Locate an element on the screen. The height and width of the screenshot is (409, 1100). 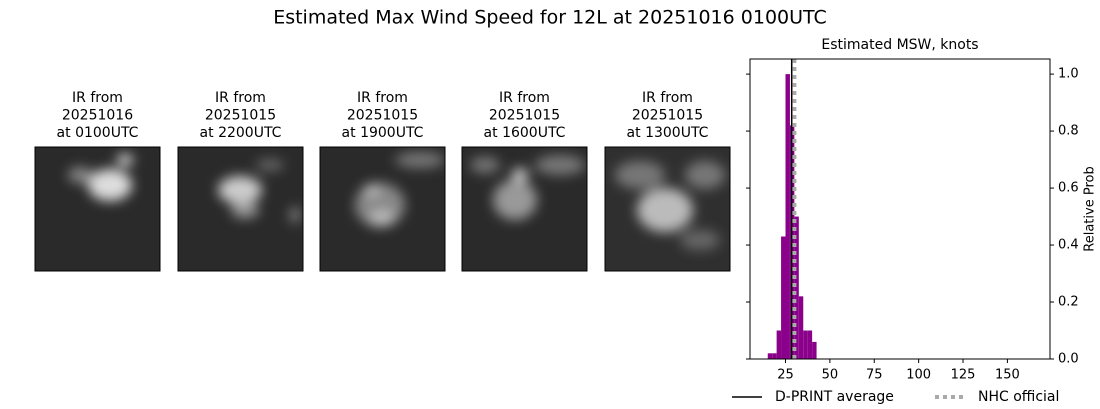
legend-label: D-PRINT average is located at coordinates (834, 397).